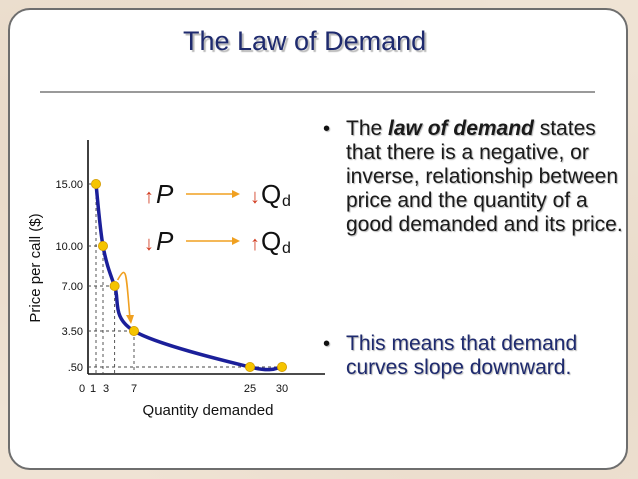 The width and height of the screenshot is (638, 479). Describe the element at coordinates (72, 332) in the screenshot. I see `y-tick-label-3: 3.50` at that location.